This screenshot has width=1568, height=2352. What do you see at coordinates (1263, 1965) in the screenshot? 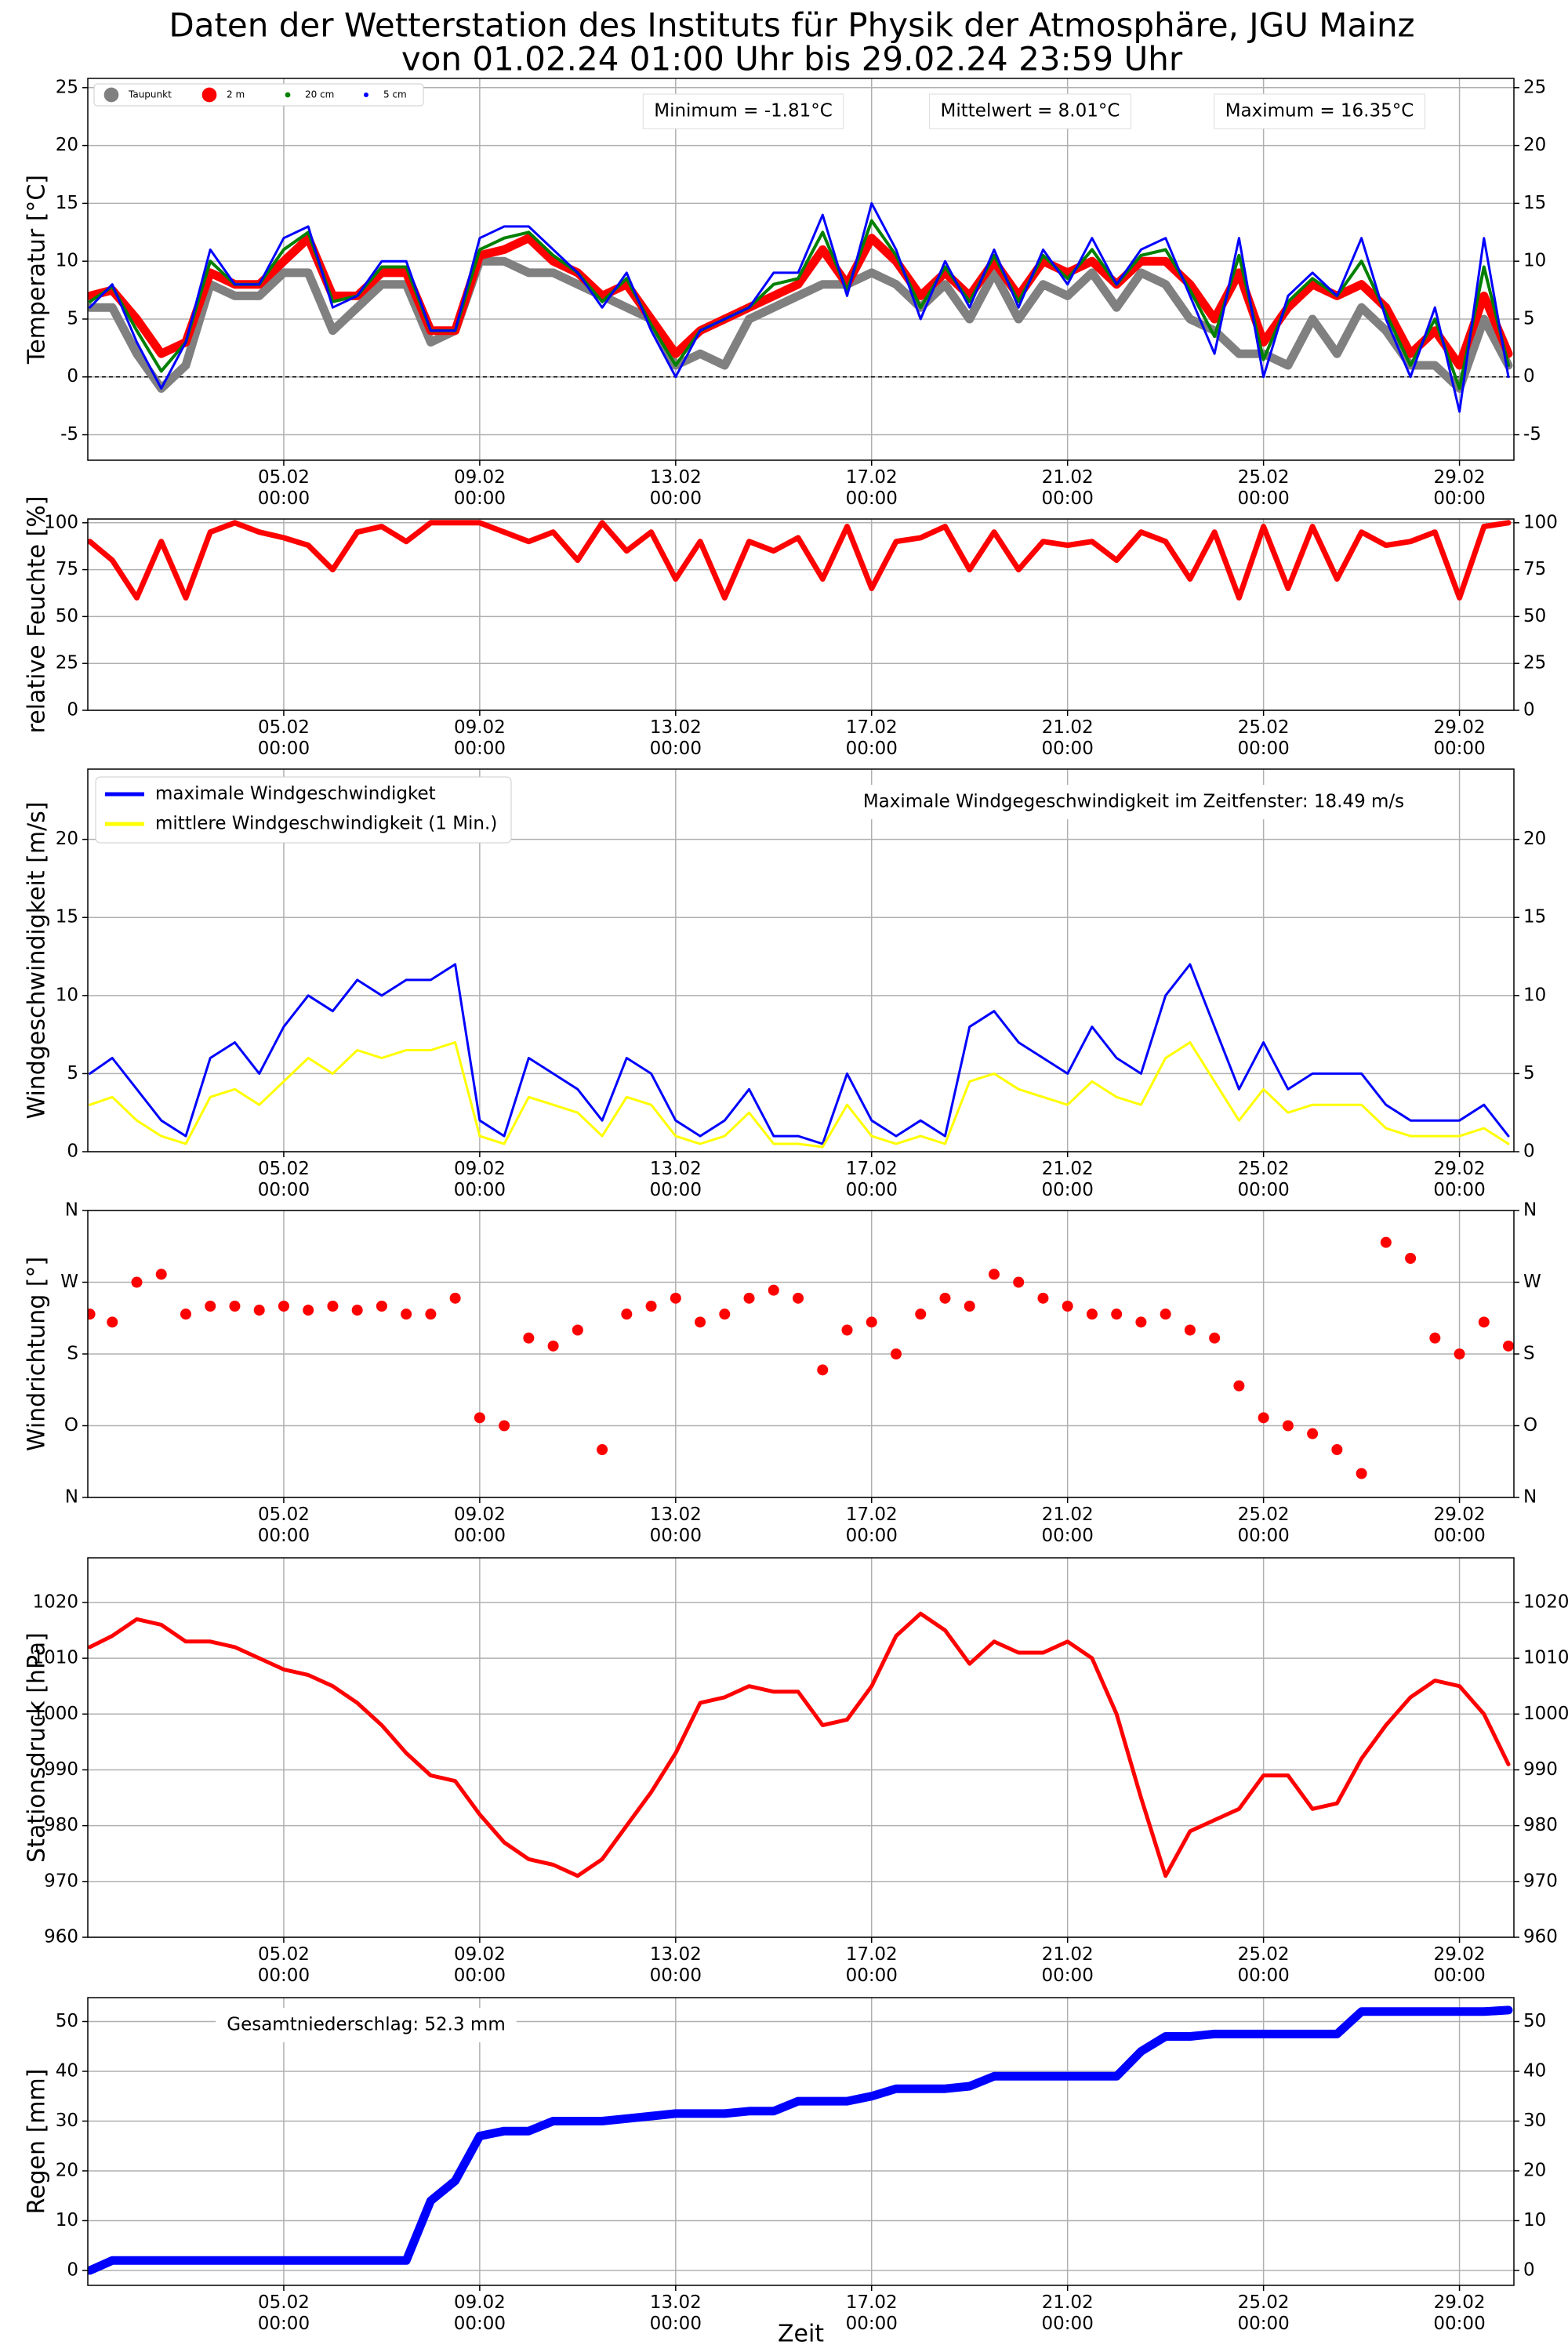
I see `x-tick-label: 25.02 00:00` at bounding box center [1263, 1965].